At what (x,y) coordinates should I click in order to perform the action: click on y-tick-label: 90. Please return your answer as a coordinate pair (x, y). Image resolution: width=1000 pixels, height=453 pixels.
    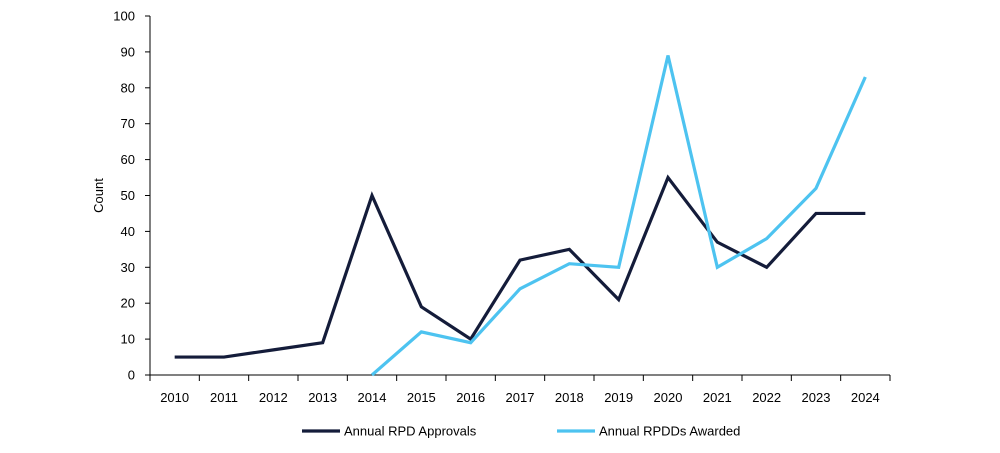
    Looking at the image, I should click on (128, 51).